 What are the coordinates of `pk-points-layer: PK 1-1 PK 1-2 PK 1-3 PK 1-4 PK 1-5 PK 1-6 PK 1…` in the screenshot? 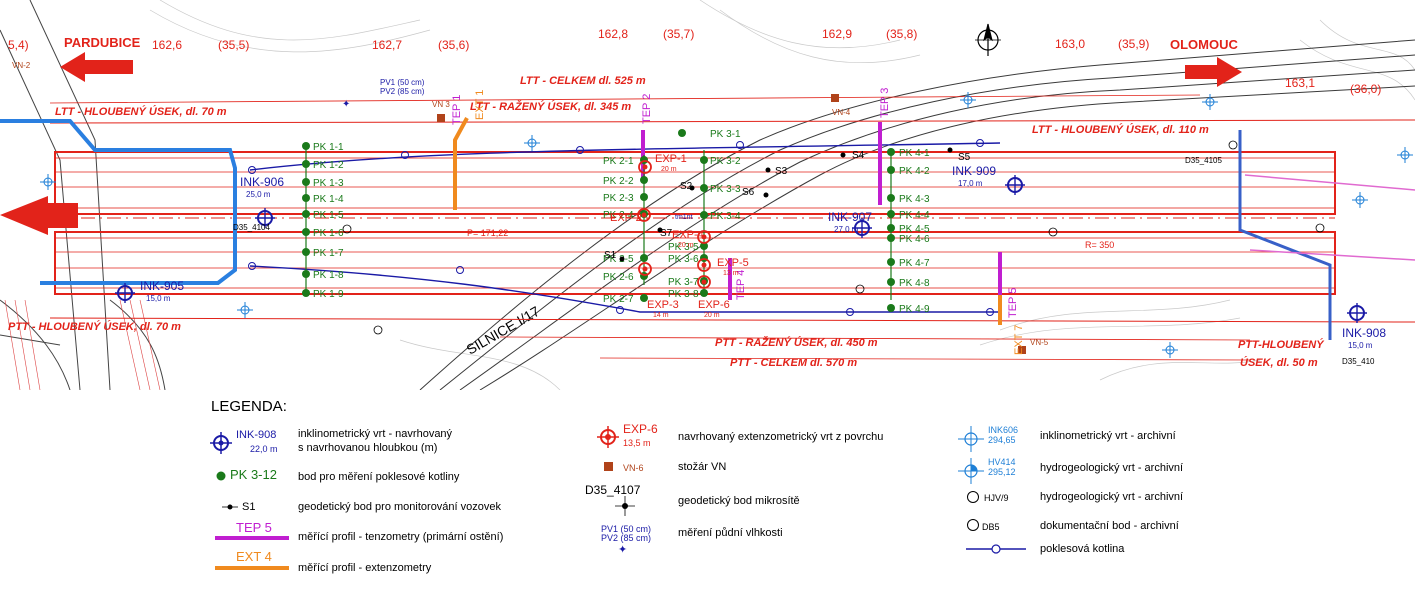 It's located at (616, 222).